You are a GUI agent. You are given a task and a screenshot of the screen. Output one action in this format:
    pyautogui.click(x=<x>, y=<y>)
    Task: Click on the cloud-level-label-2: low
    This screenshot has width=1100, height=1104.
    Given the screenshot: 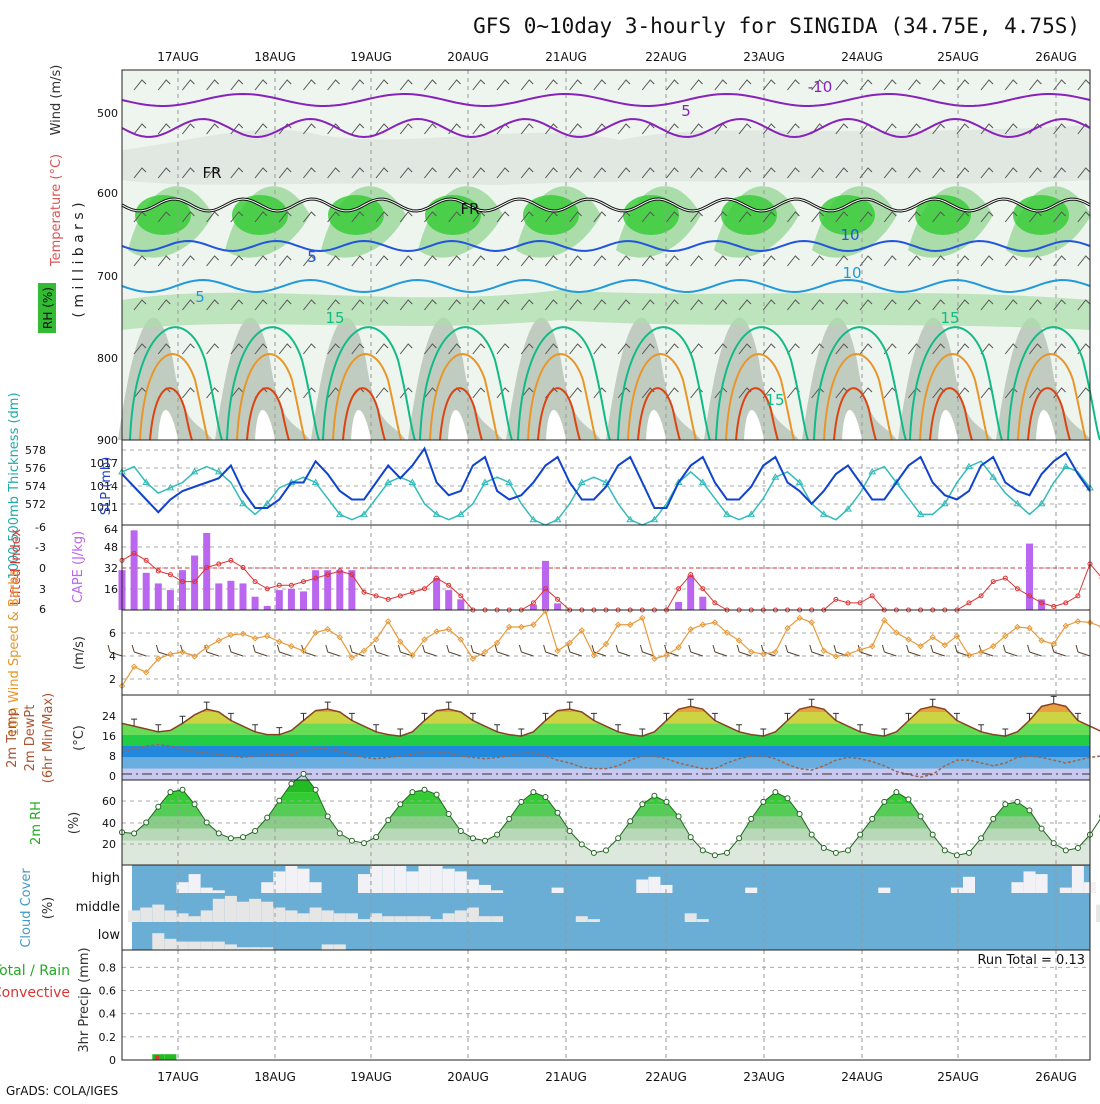 What is the action you would take?
    pyautogui.click(x=109, y=935)
    